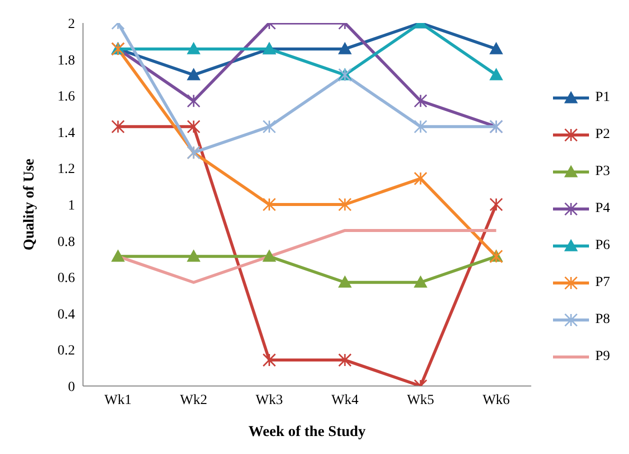 The height and width of the screenshot is (454, 629). Describe the element at coordinates (71, 24) in the screenshot. I see `y-tick-label: 2` at that location.